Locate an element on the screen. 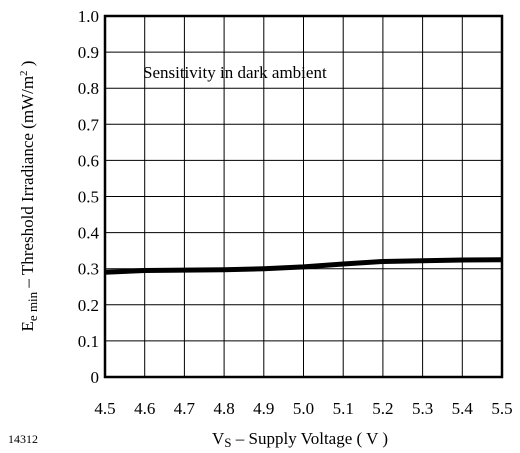 The width and height of the screenshot is (520, 453). x-axis-title-text: – Supply Voltage ( V ) is located at coordinates (310, 438).